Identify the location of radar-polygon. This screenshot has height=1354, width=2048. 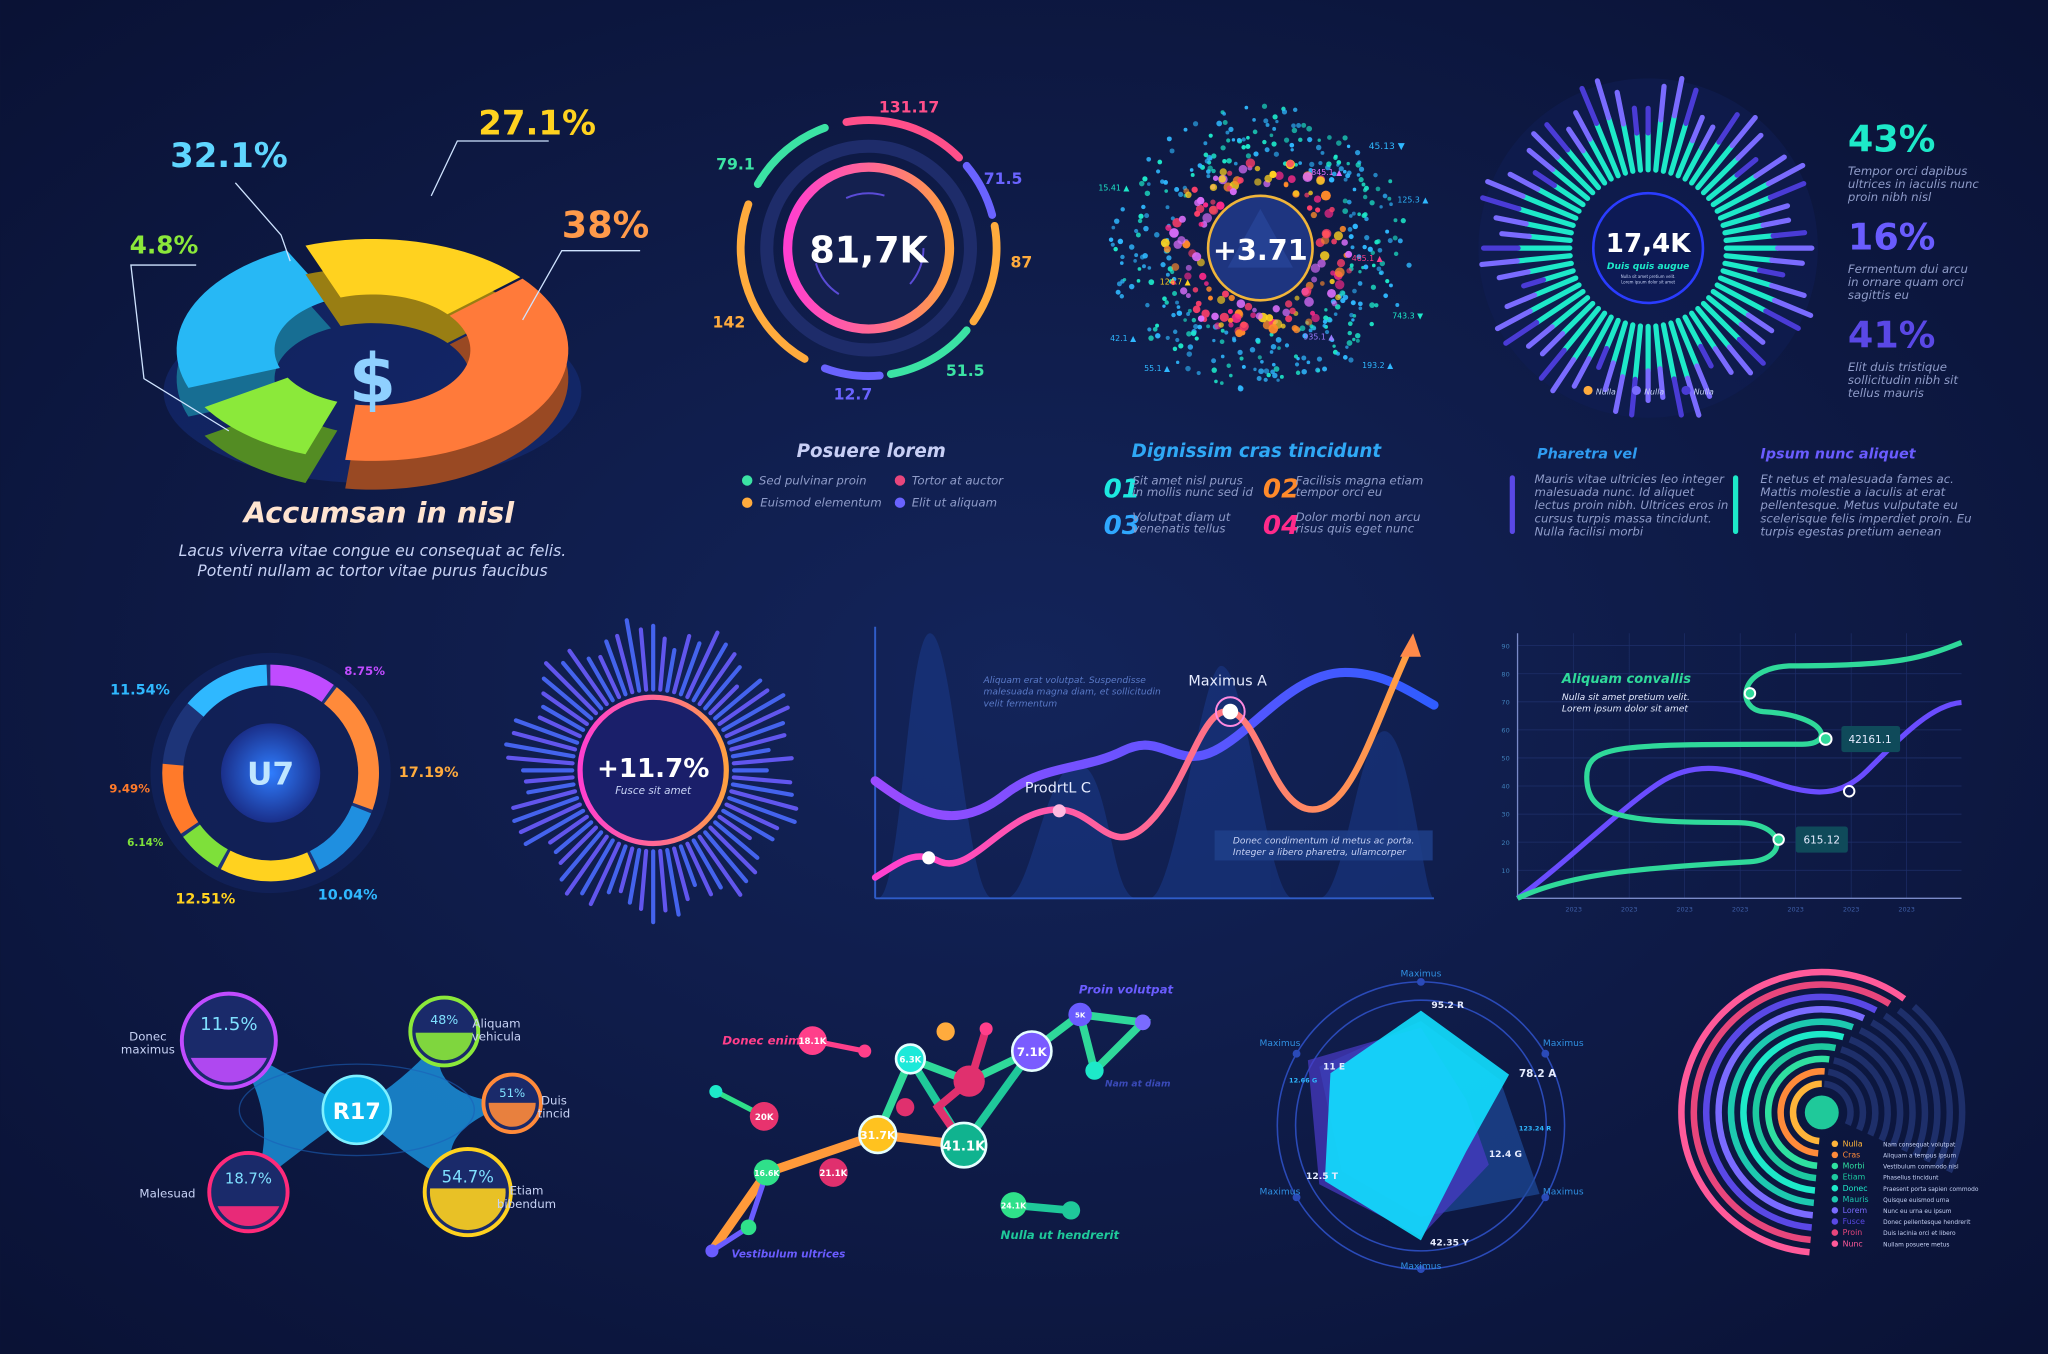
(1417, 1125).